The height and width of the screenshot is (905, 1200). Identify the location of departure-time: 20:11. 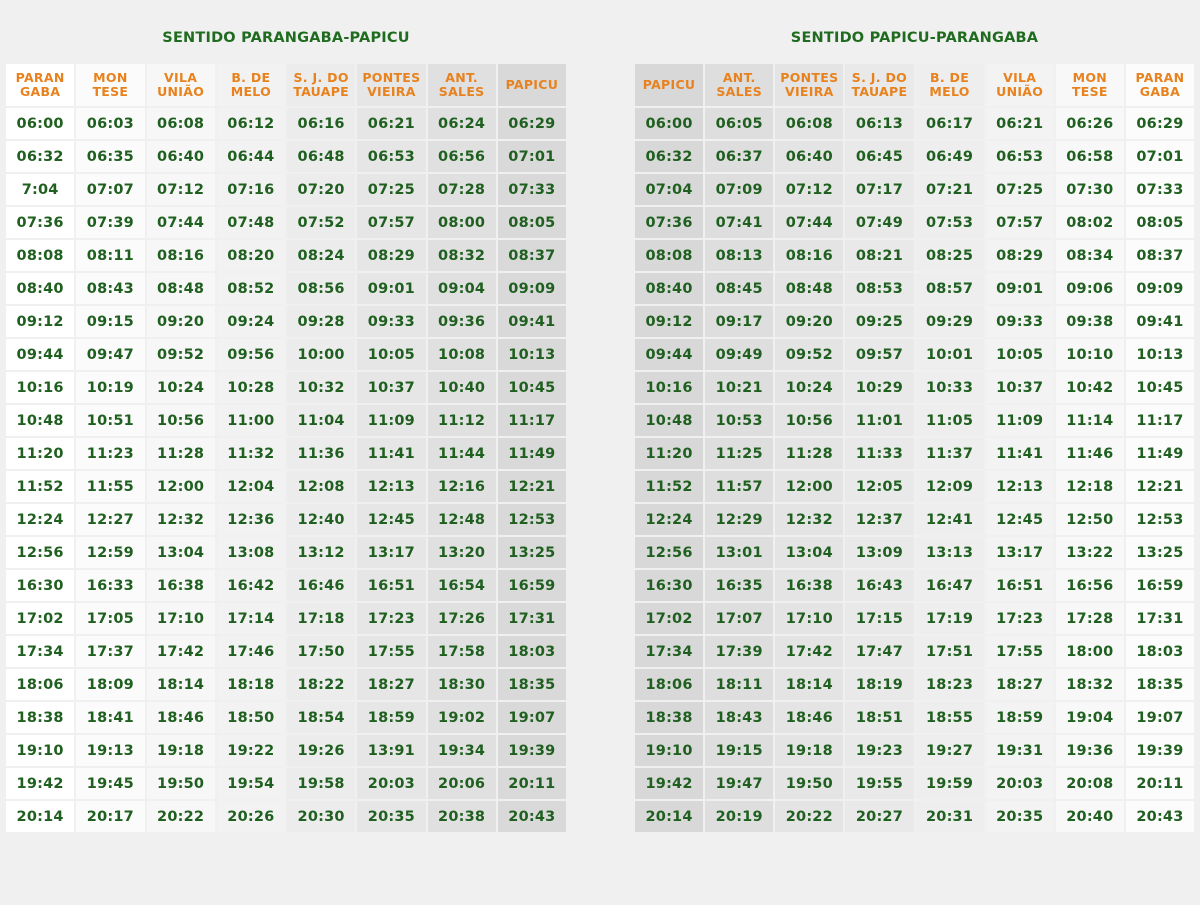
(1160, 783).